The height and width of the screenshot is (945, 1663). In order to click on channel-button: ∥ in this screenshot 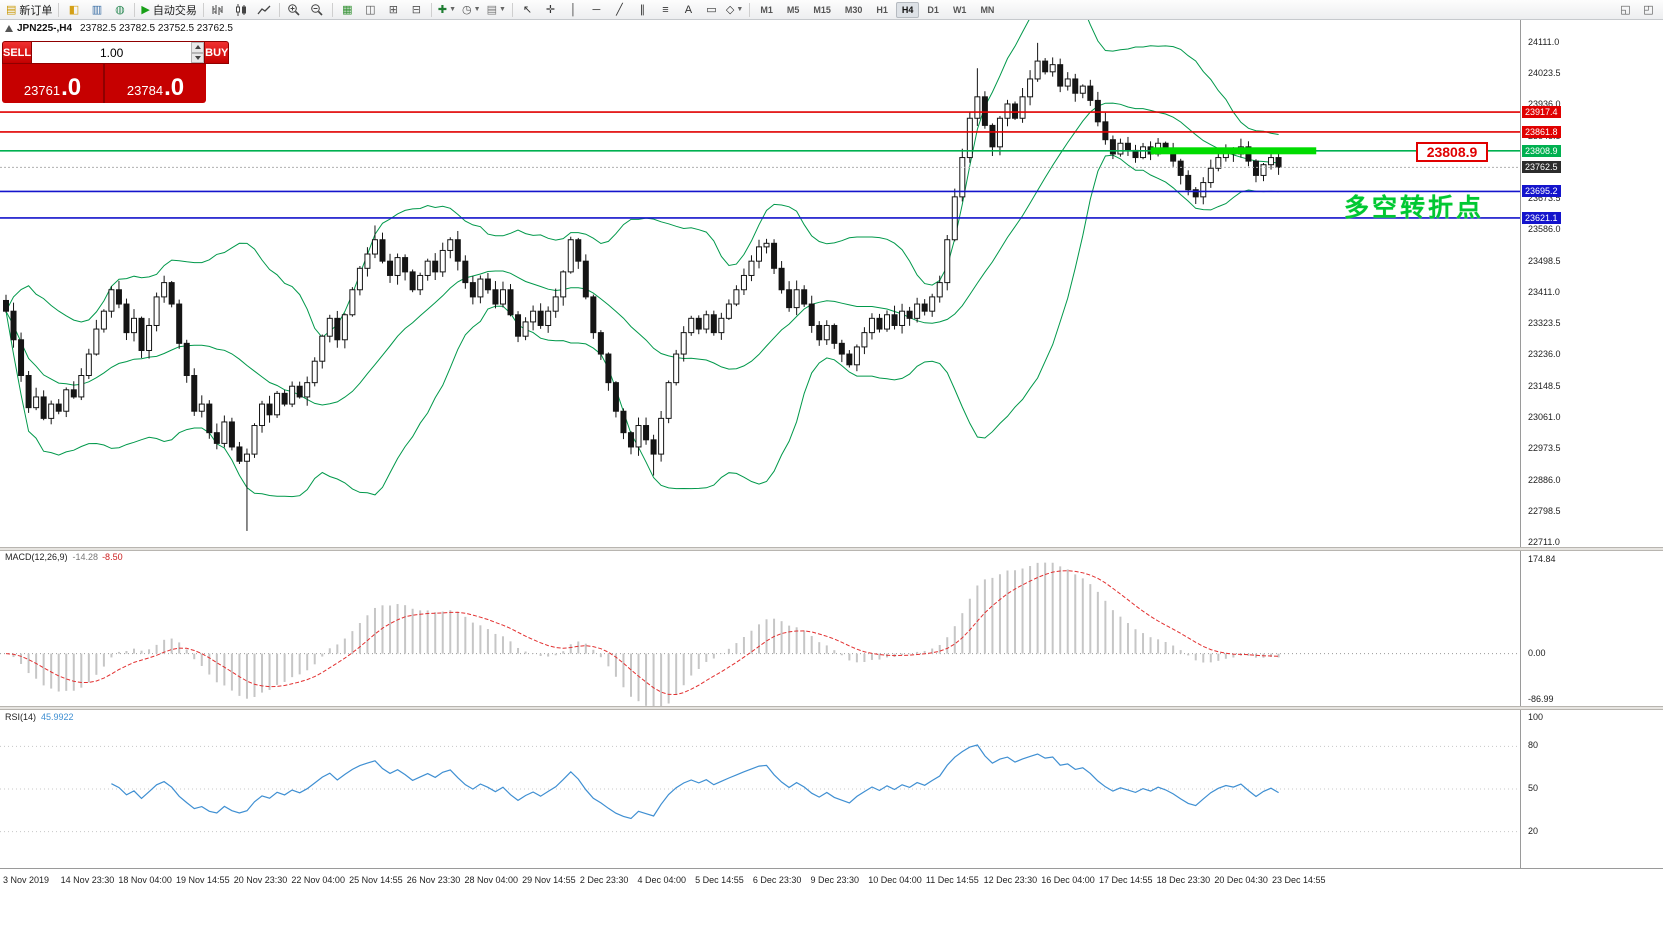, I will do `click(642, 9)`.